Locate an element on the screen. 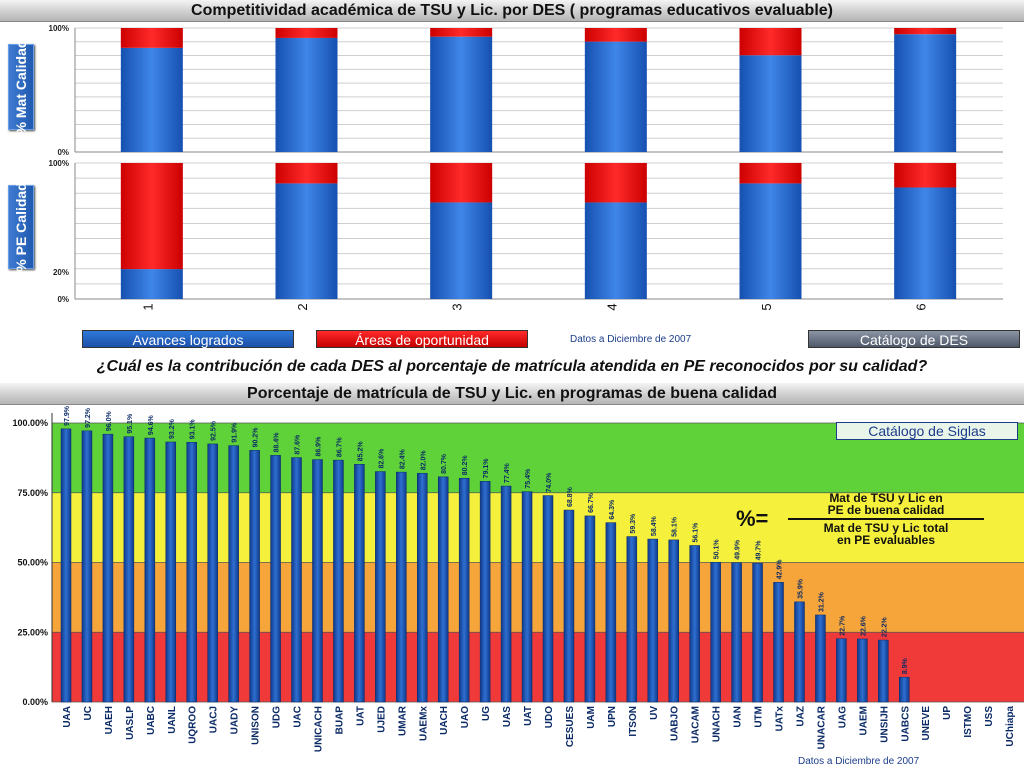  formula-numerator-line-1: Mat de TSU y Lic en is located at coordinates (886, 498).